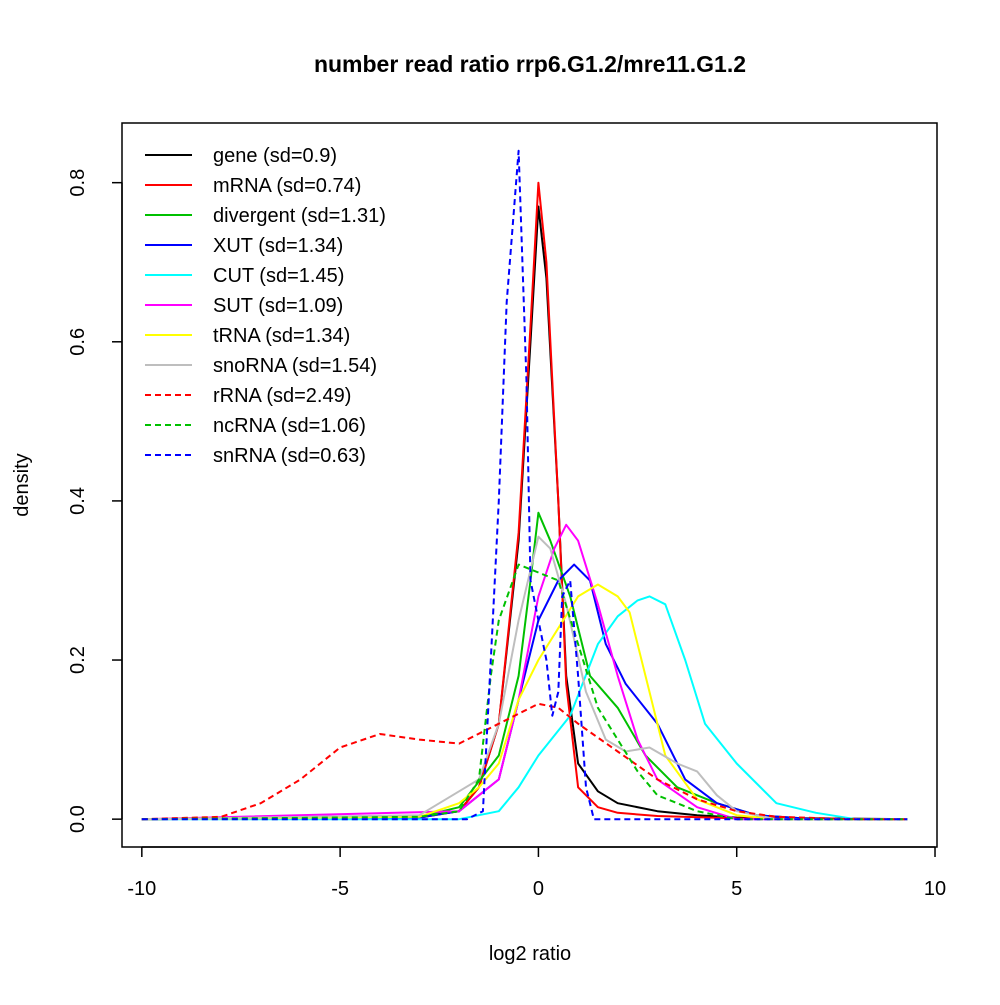 This screenshot has width=1000, height=1005. What do you see at coordinates (538, 889) in the screenshot?
I see `x-tick-label: 0` at bounding box center [538, 889].